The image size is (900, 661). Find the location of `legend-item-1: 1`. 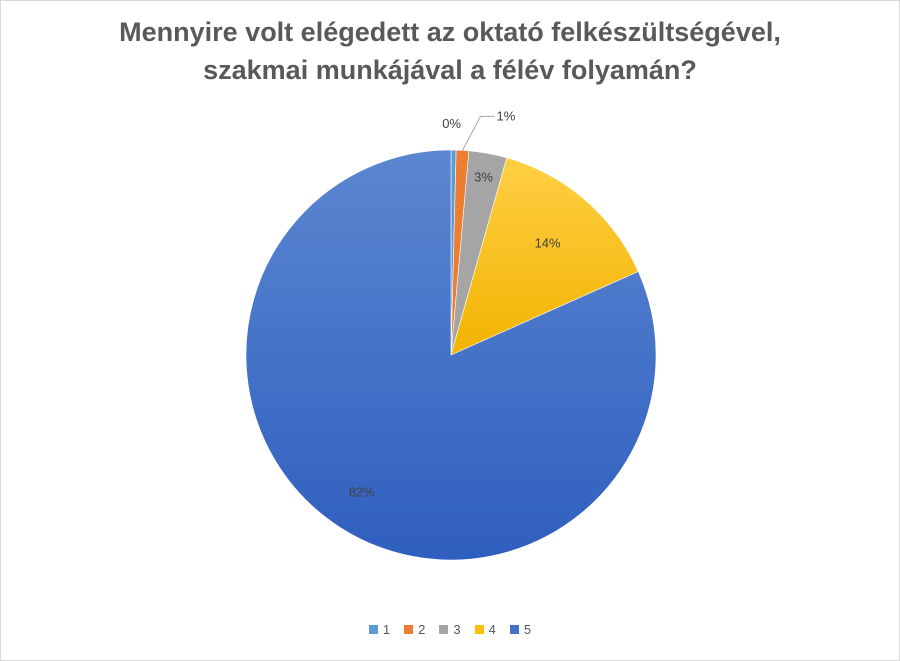

legend-item-1: 1 is located at coordinates (379, 629).